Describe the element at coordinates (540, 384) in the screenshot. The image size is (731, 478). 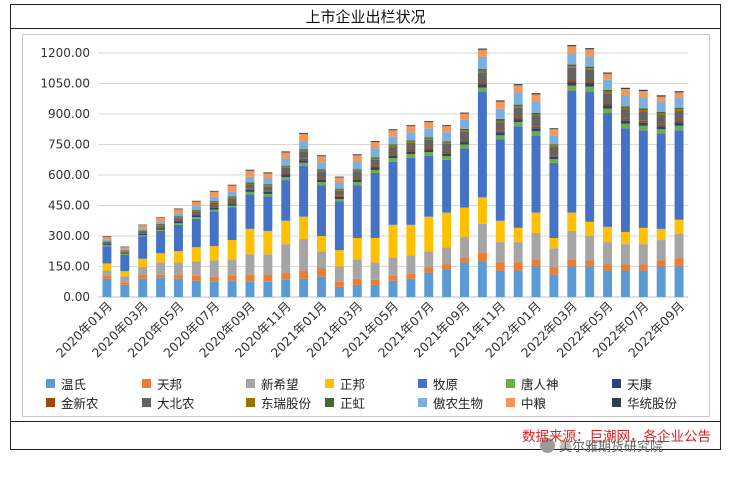
I see `legend-label: 唐人神` at that location.